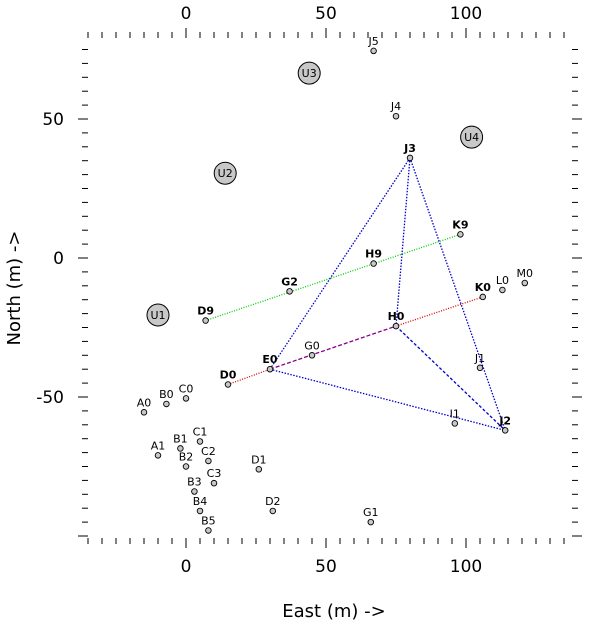 The height and width of the screenshot is (624, 600). What do you see at coordinates (455, 413) in the screenshot?
I see `point-label-i1: I1` at bounding box center [455, 413].